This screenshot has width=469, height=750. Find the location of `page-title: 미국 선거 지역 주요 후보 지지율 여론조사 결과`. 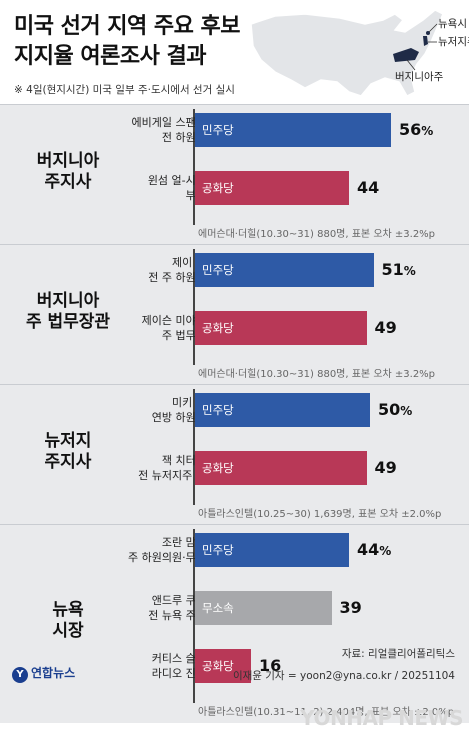

page-title: 미국 선거 지역 주요 후보 지지율 여론조사 결과 is located at coordinates (127, 42).